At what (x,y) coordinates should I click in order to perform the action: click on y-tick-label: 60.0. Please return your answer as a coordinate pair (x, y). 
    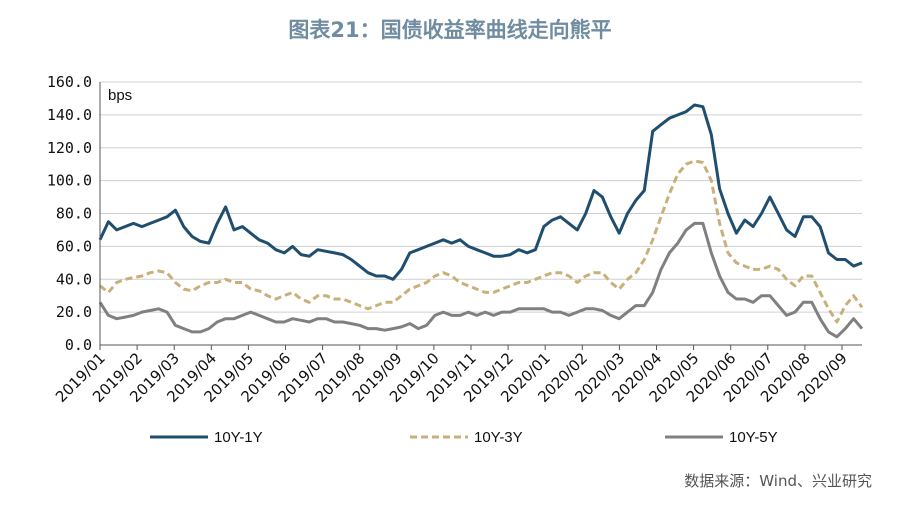
    Looking at the image, I should click on (74, 246).